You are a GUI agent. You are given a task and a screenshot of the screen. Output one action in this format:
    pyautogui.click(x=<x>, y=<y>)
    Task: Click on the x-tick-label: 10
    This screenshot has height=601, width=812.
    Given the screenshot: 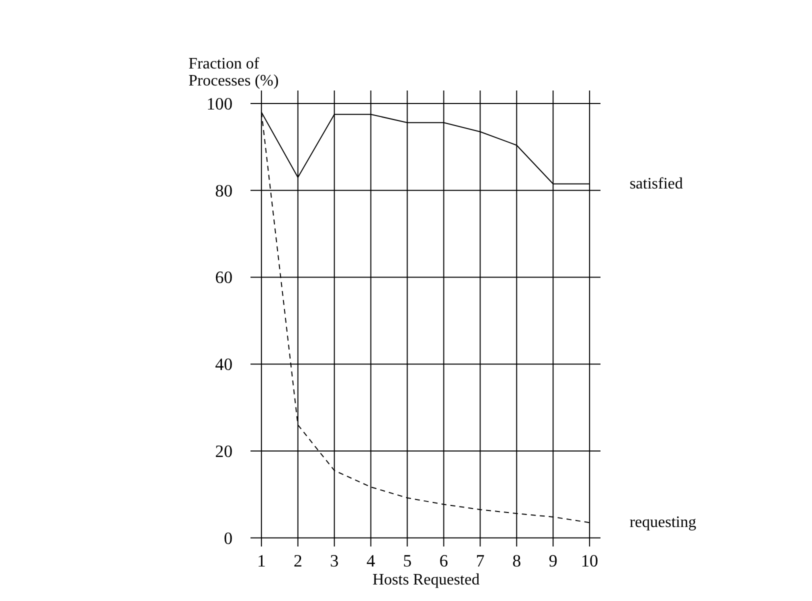 What is the action you would take?
    pyautogui.click(x=589, y=561)
    